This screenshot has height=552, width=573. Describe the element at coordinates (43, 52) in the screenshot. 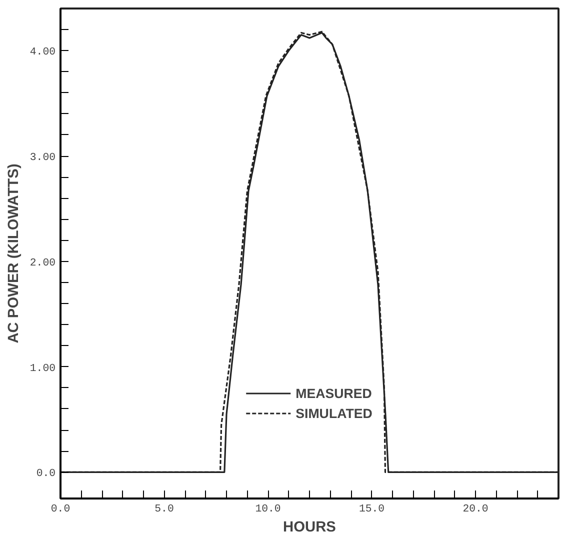

I see `y-tick-label: 4.00` at that location.